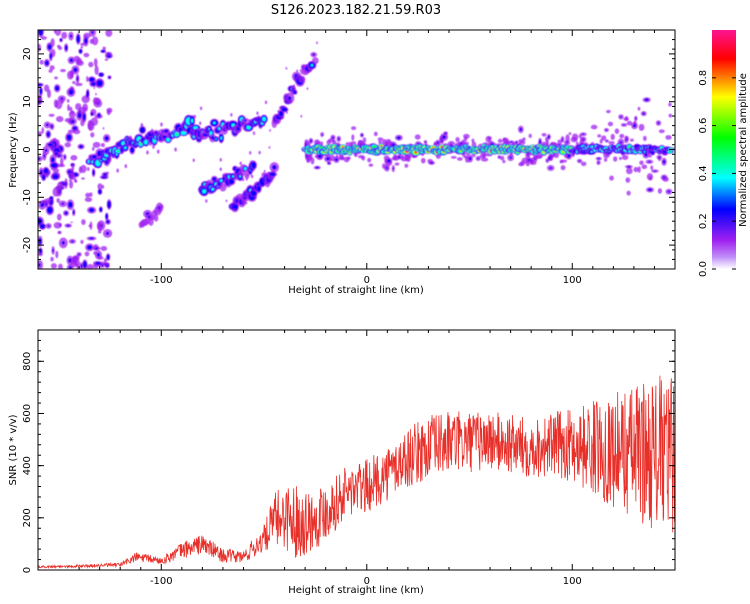  Describe the element at coordinates (27, 517) in the screenshot. I see `y-tick-label: 200` at that location.